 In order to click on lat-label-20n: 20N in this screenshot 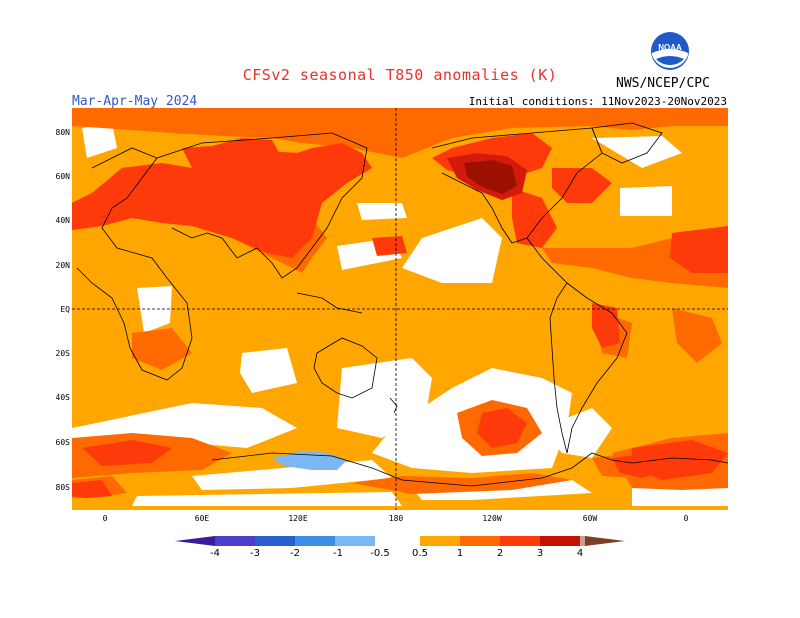, I will do `click(62, 265)`.